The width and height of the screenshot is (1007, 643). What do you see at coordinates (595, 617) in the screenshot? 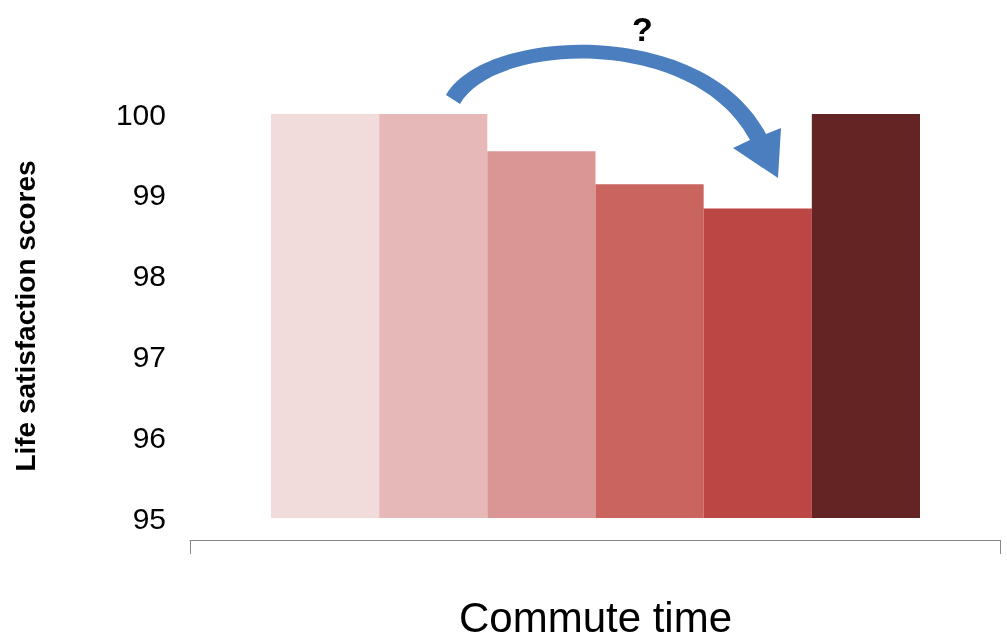
I see `x-axis-title: Commute time` at bounding box center [595, 617].